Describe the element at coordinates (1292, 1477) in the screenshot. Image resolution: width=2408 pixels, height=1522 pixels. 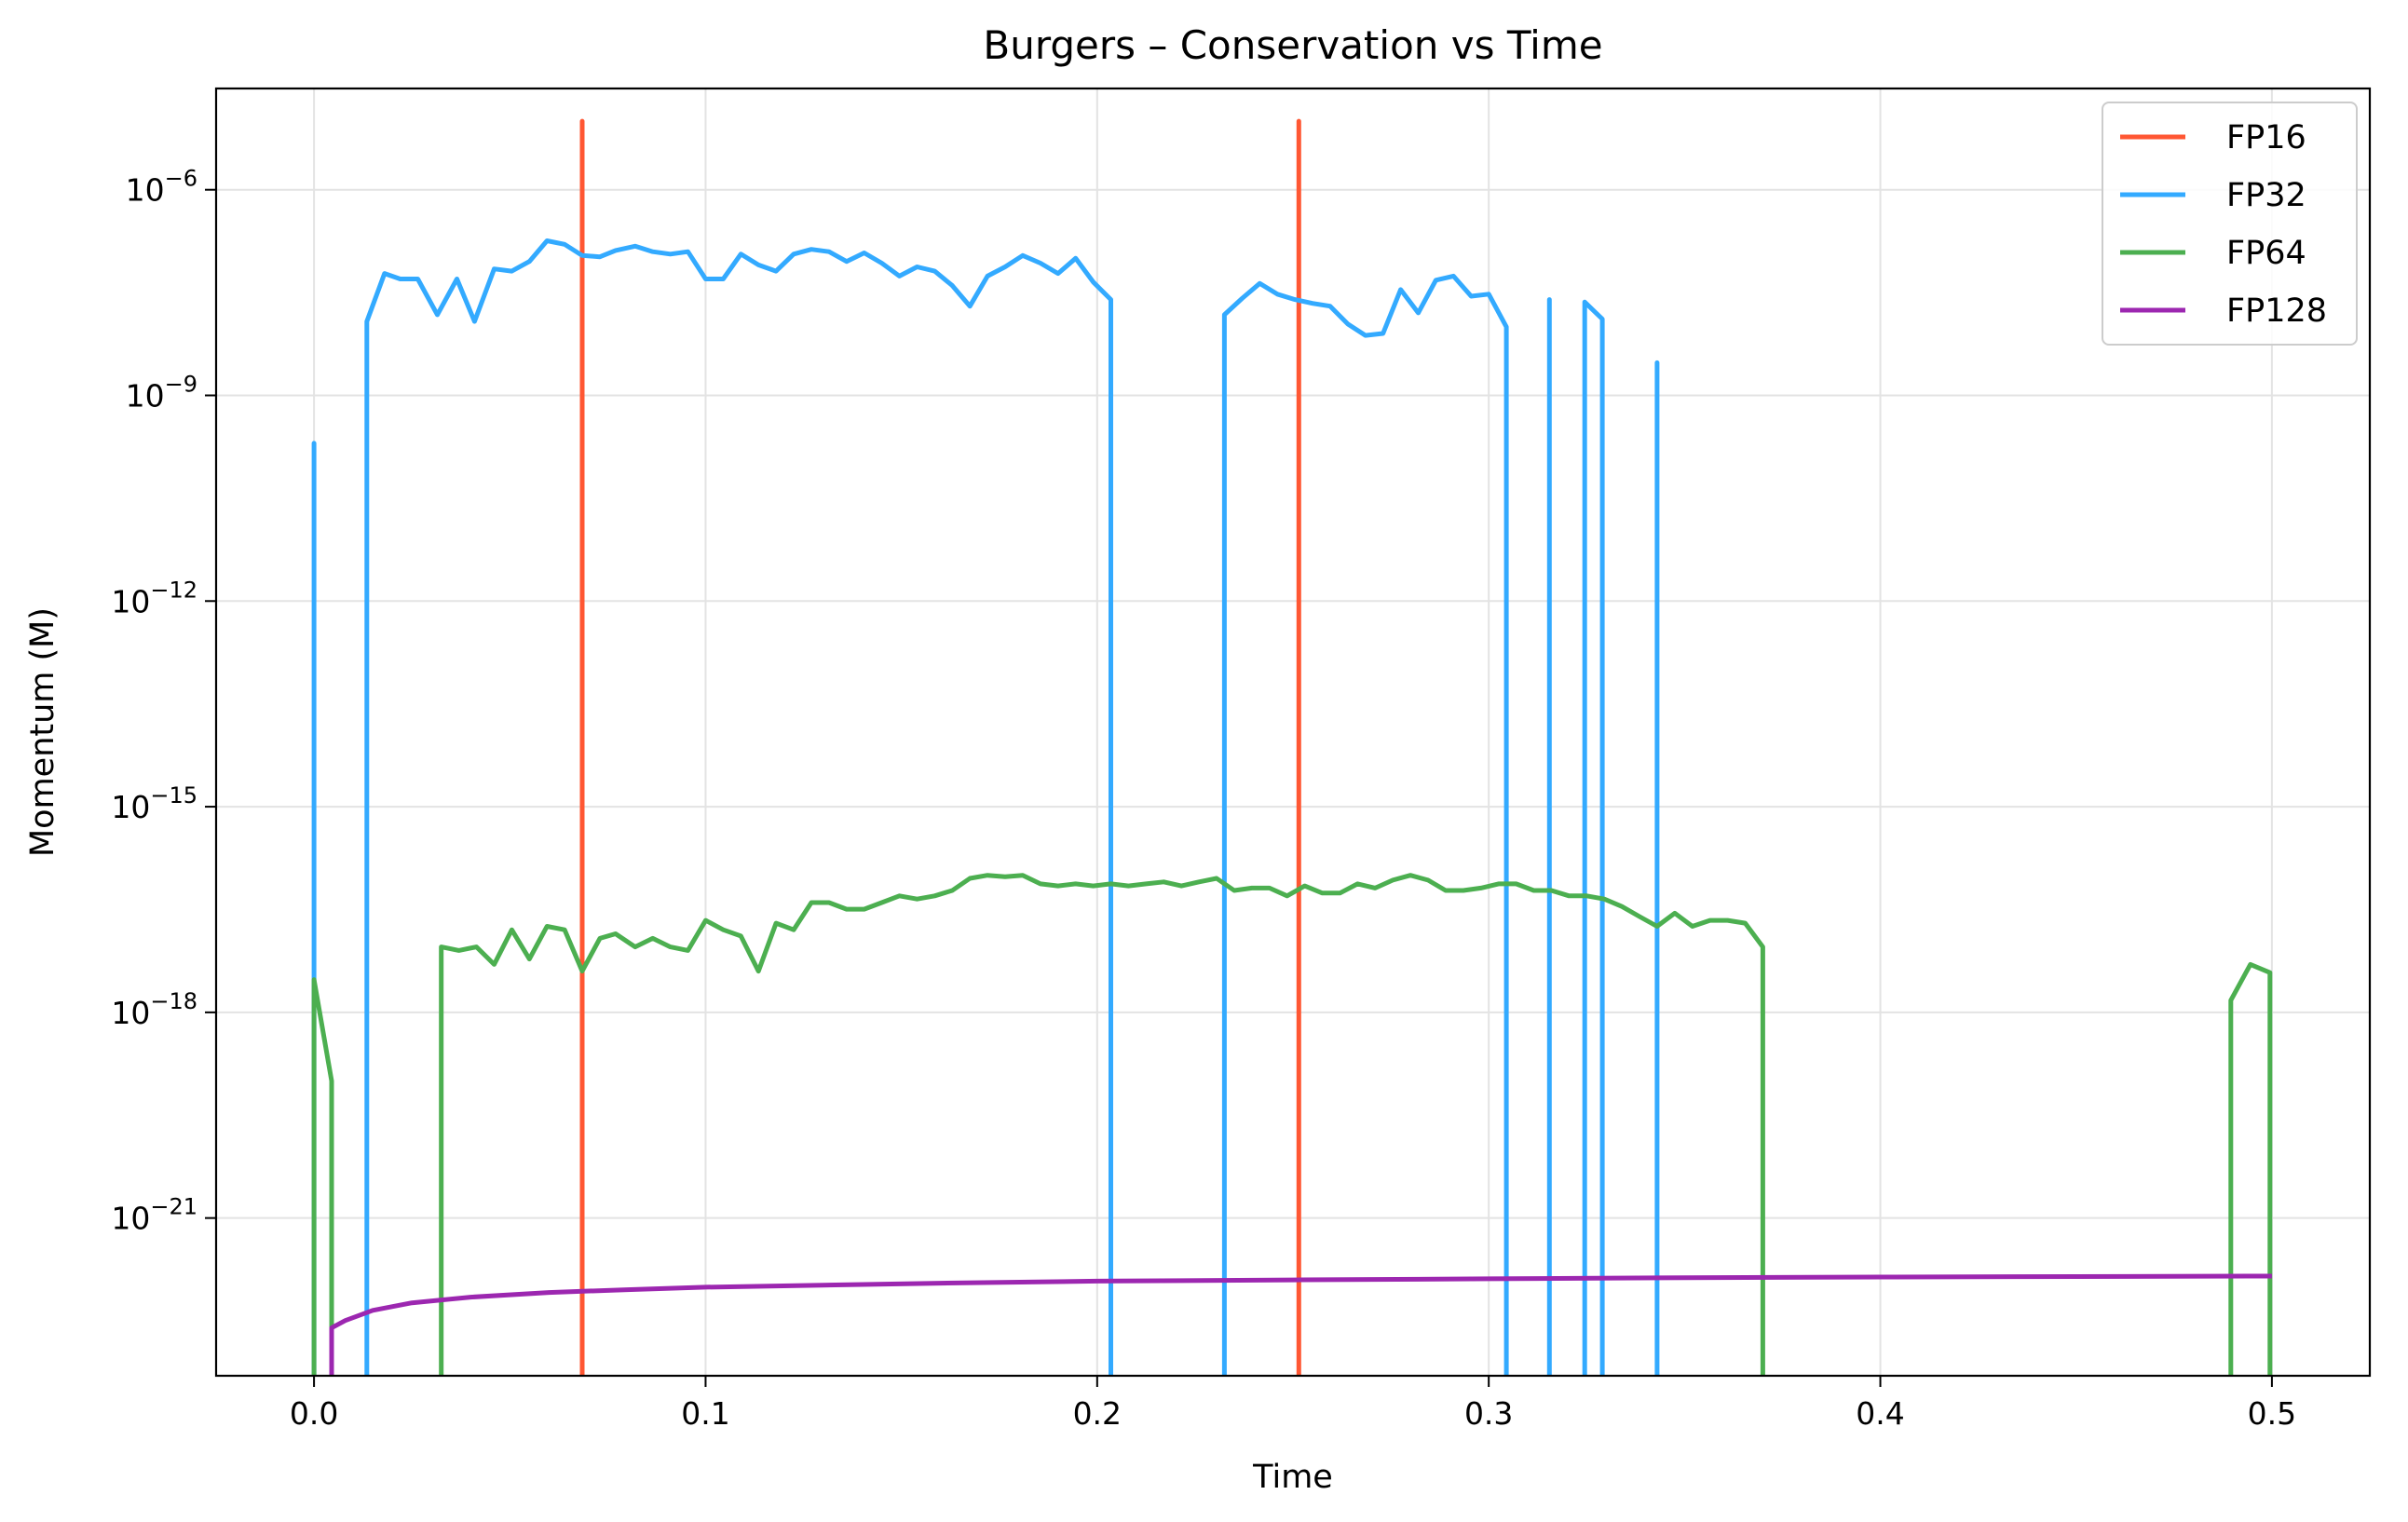
I see `x-axis-label: Time` at that location.